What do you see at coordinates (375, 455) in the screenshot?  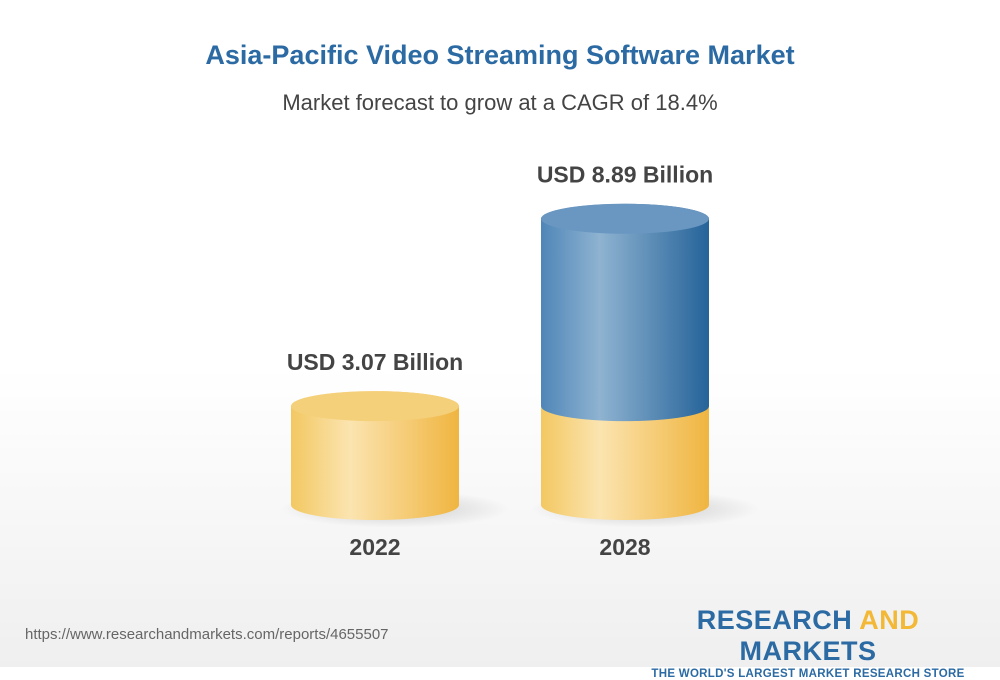 I see `cylinder-base-2022-body` at bounding box center [375, 455].